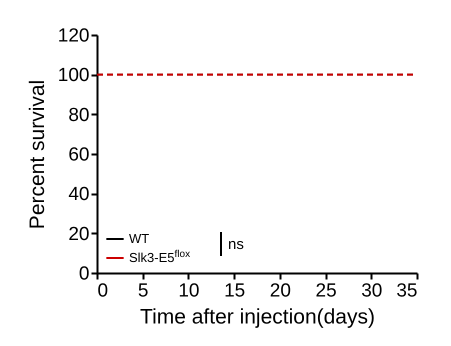 The image size is (451, 346). What do you see at coordinates (103, 291) in the screenshot?
I see `x-tick-label: 0` at bounding box center [103, 291].